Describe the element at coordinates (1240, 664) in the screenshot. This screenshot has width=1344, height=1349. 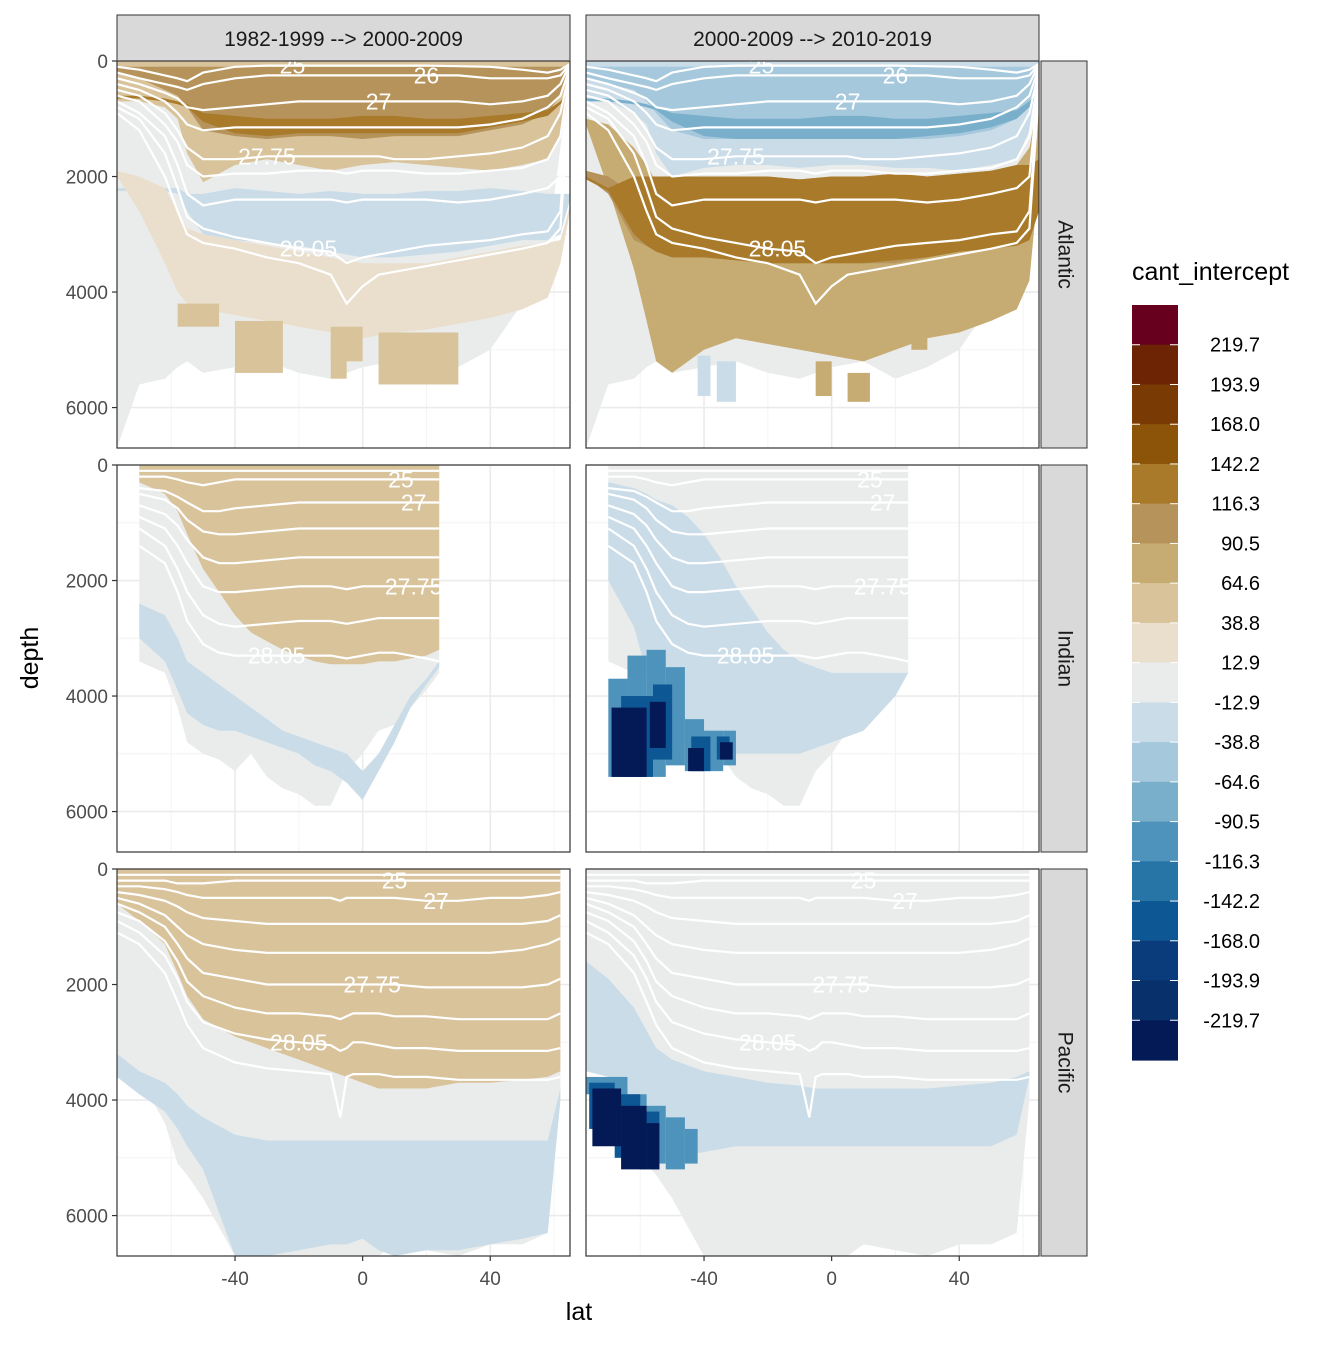
I see `legend-label: 12.9` at that location.